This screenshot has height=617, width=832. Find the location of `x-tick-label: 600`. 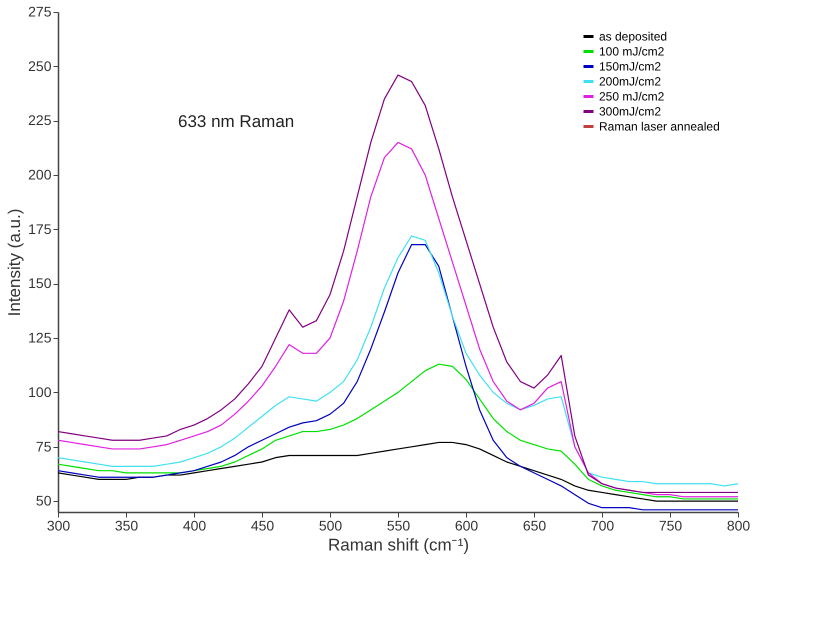

x-tick-label: 600 is located at coordinates (466, 526).